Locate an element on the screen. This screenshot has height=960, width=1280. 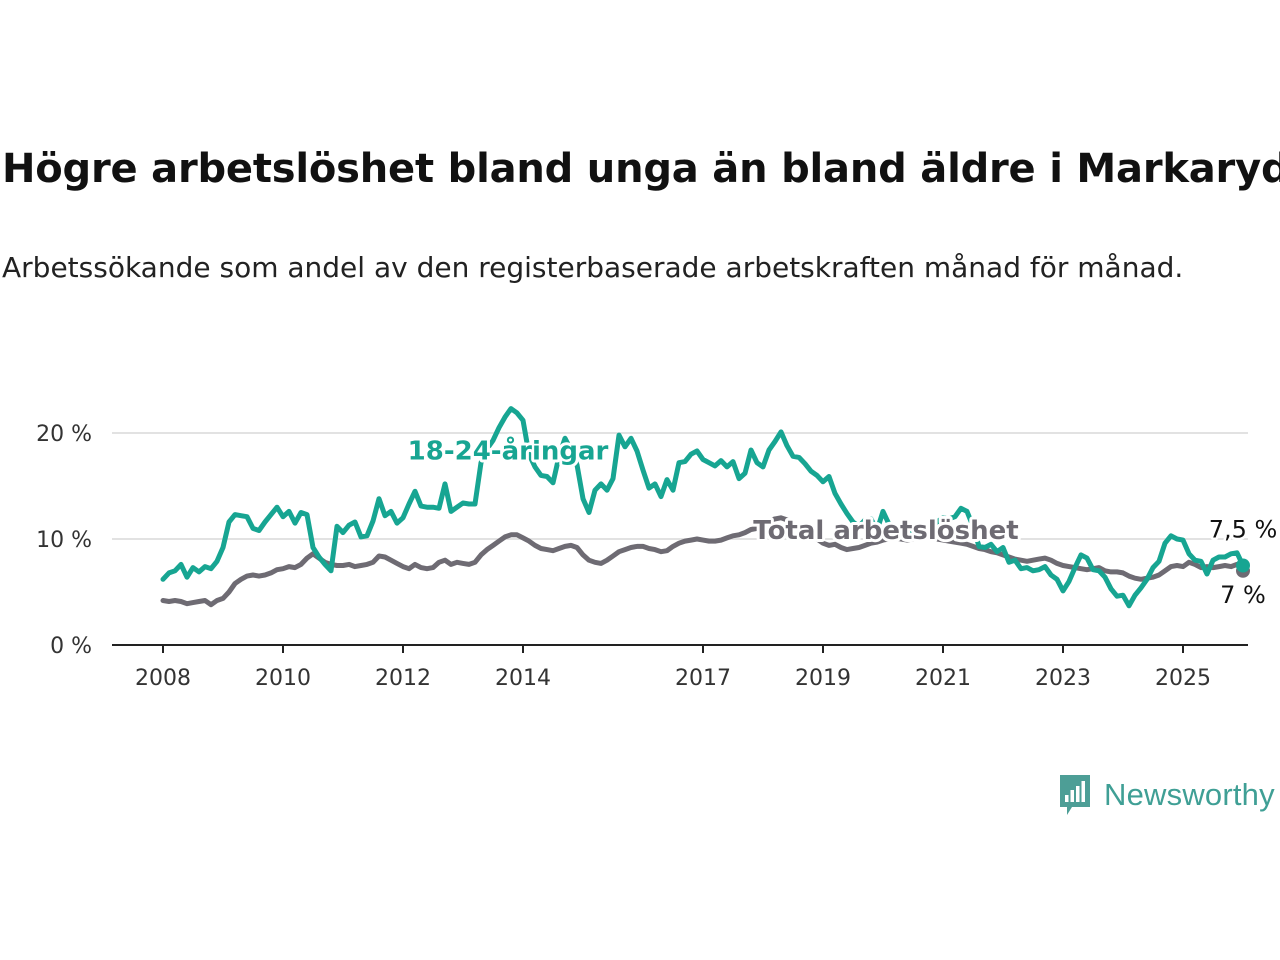
series-label: Total arbetslöshet is located at coordinates (885, 531).